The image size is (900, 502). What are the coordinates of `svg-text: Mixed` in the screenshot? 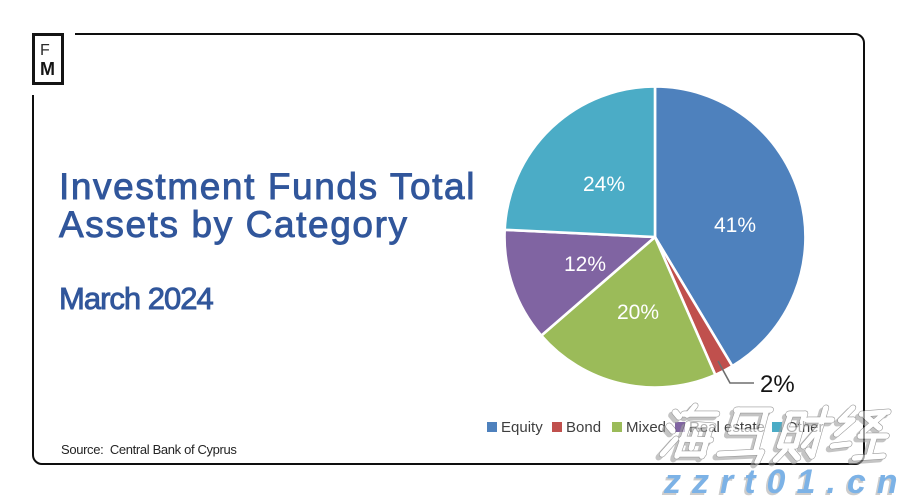 It's located at (646, 427).